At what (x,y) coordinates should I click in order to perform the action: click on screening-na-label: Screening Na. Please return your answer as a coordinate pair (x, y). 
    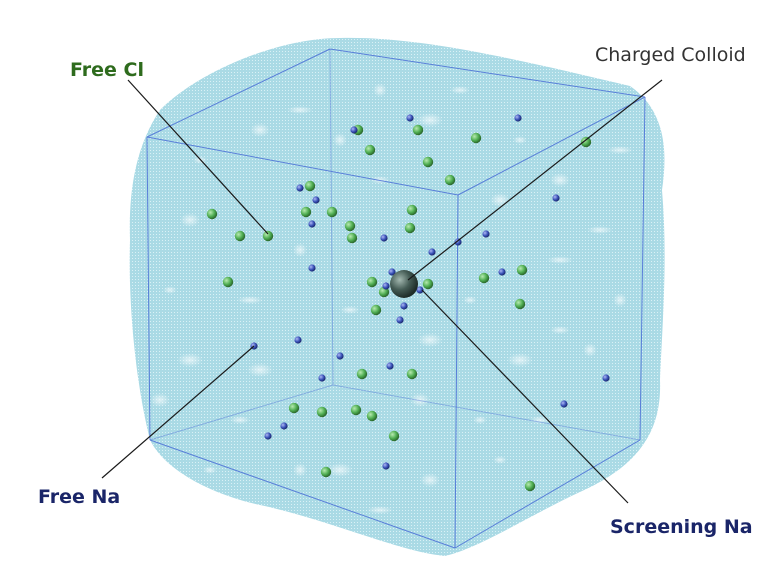
    Looking at the image, I should click on (681, 527).